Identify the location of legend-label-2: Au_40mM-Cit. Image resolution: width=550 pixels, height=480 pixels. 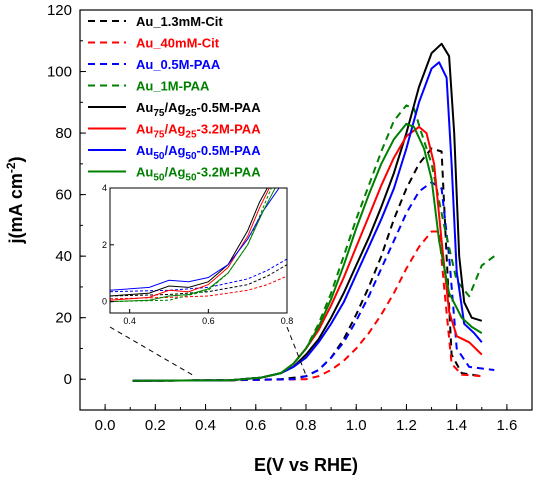
(178, 43).